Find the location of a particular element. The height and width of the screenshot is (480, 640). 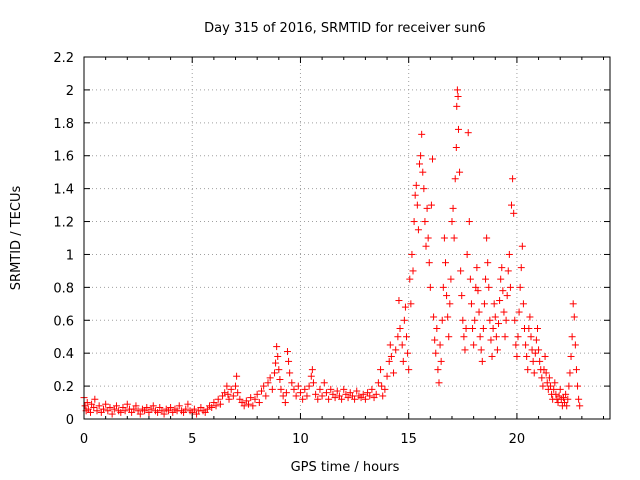

y-tick-label: 0.2 is located at coordinates (63, 387).